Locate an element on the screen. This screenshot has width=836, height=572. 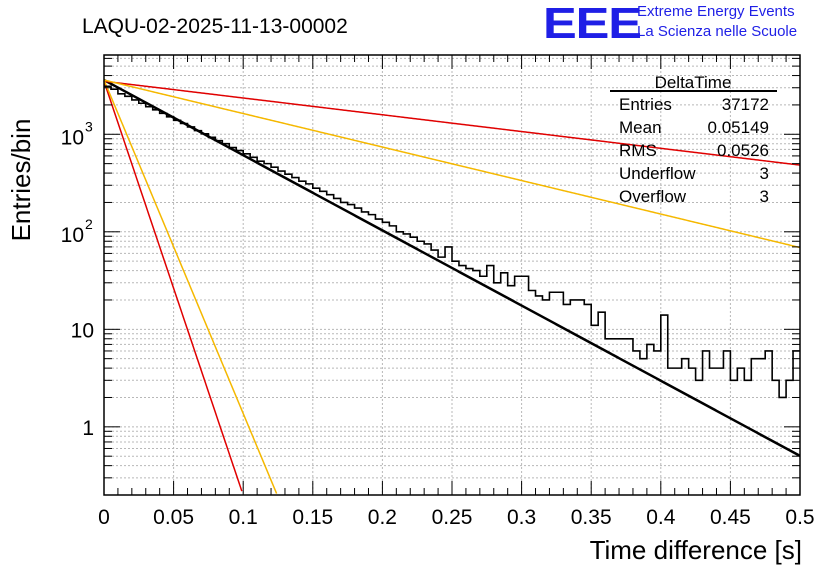
x-tick-label: 0.05 is located at coordinates (173, 517).